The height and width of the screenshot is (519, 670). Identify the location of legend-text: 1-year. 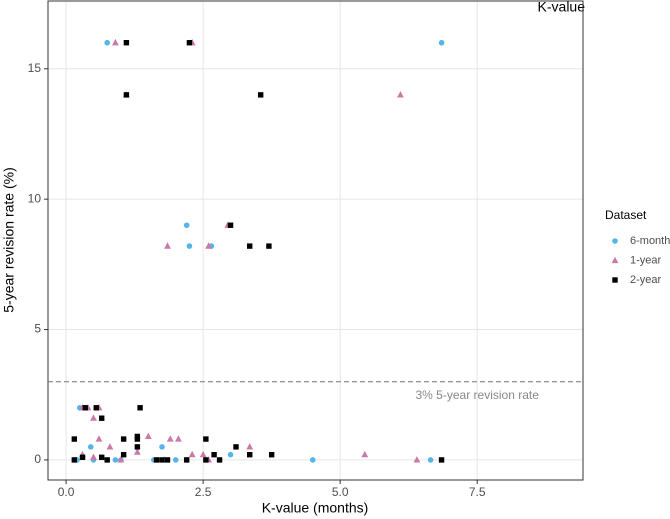
(646, 260).